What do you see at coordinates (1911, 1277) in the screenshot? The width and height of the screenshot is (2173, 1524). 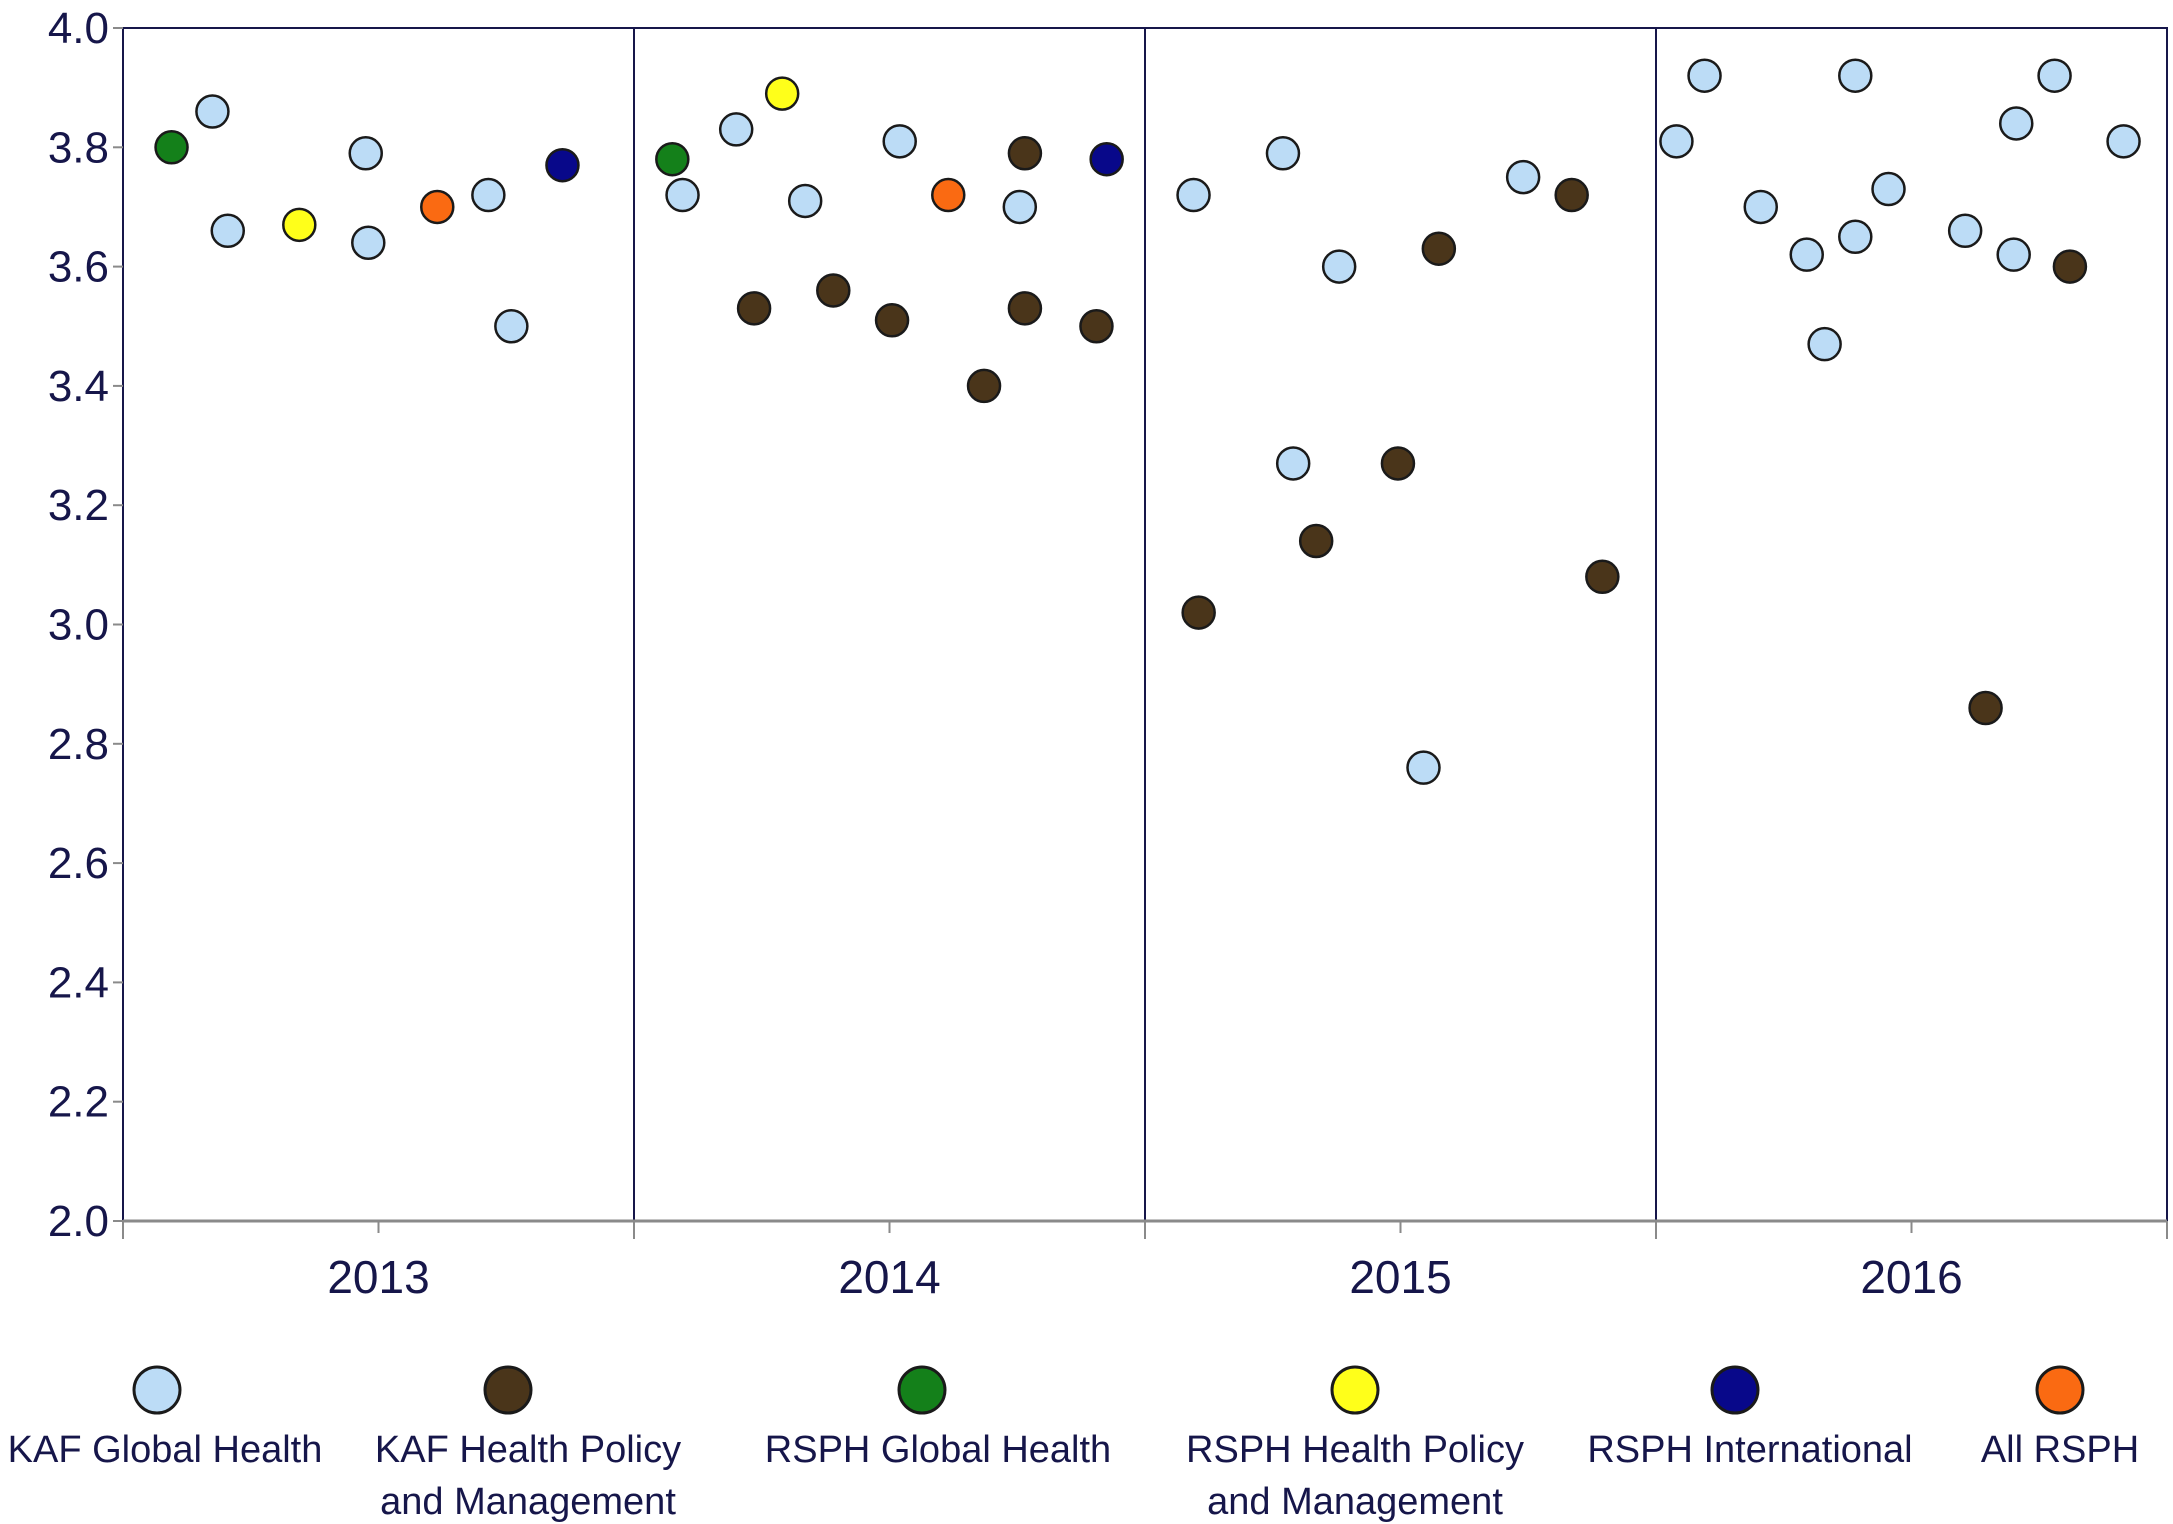 I see `x-category-label: 2016` at bounding box center [1911, 1277].